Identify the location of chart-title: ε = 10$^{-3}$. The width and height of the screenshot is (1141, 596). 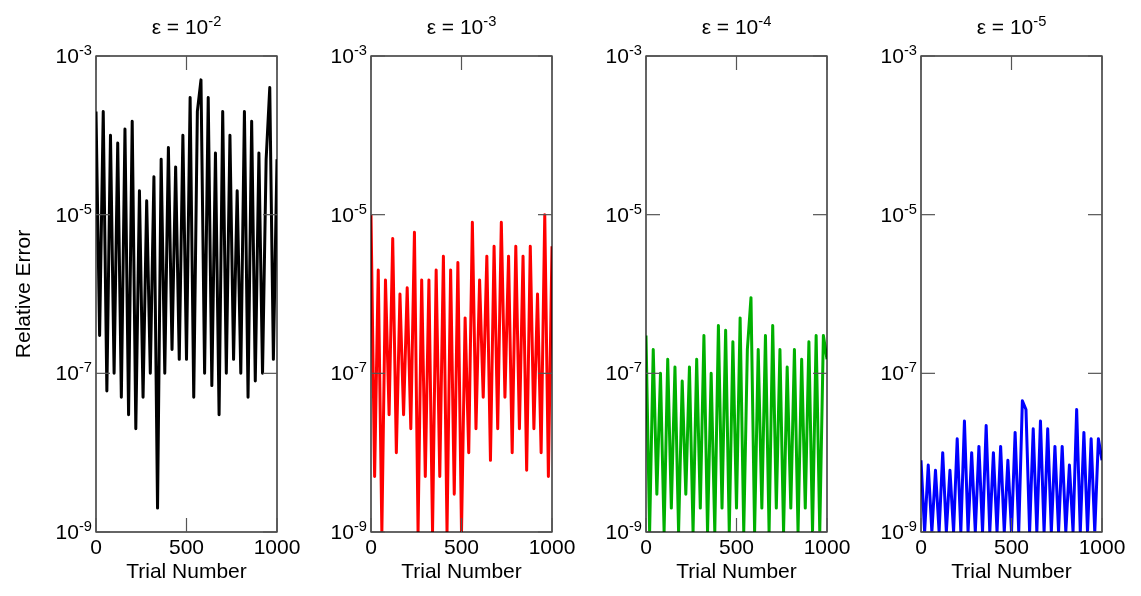
(461, 25).